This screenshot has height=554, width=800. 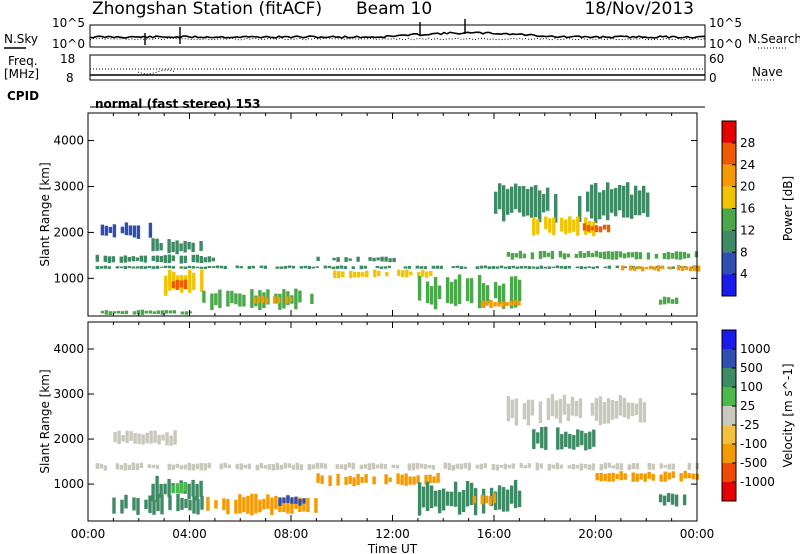 What do you see at coordinates (729, 472) in the screenshot?
I see `colorbar-segment` at bounding box center [729, 472].